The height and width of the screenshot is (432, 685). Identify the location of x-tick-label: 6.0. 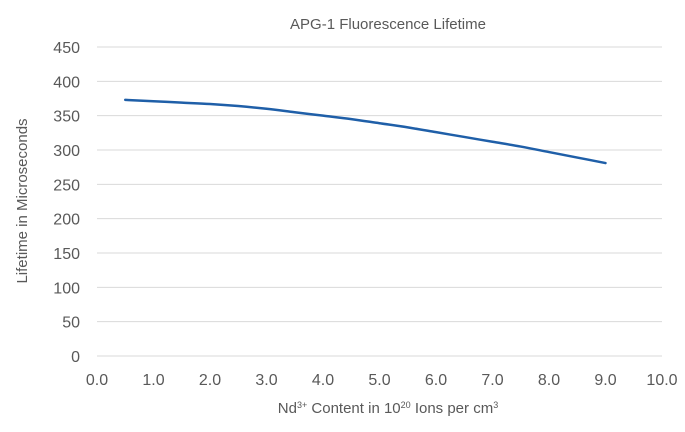
(436, 380).